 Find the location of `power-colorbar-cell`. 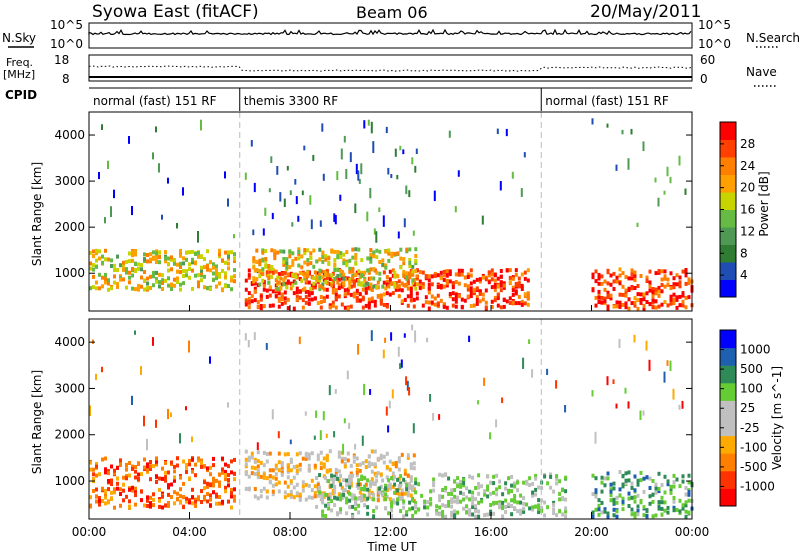

power-colorbar-cell is located at coordinates (728, 148).